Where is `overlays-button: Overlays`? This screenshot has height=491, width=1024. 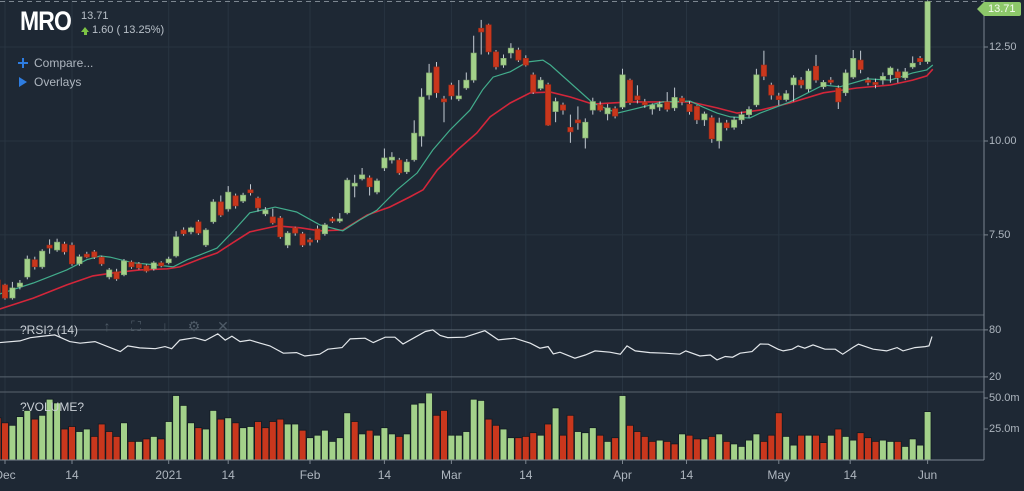
overlays-button: Overlays is located at coordinates (49, 82).